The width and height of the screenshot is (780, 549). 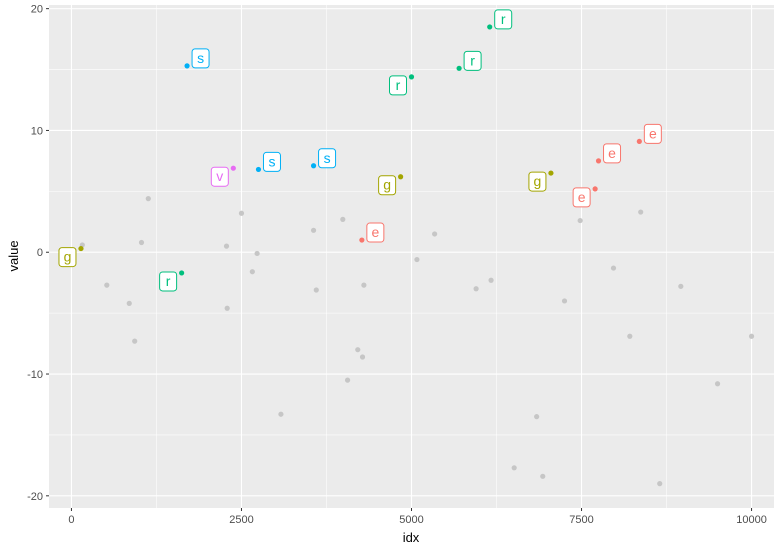 I want to click on y-tick-label: 10, so click(x=37, y=131).